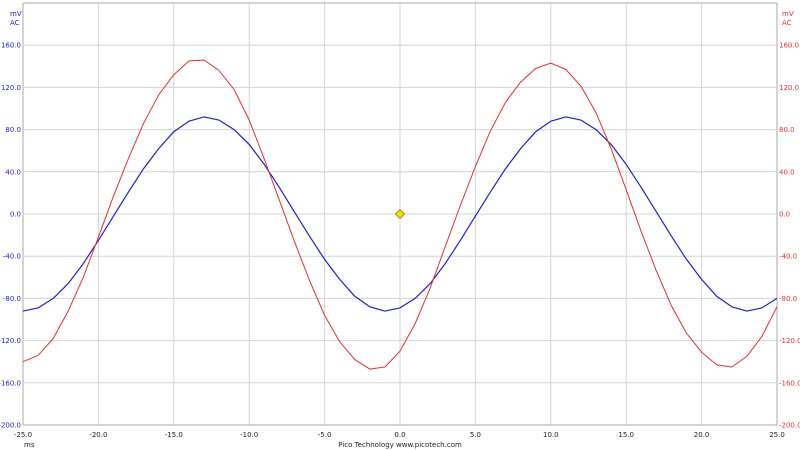  What do you see at coordinates (23, 435) in the screenshot?
I see `x-axis-tick-label: -25.0` at bounding box center [23, 435].